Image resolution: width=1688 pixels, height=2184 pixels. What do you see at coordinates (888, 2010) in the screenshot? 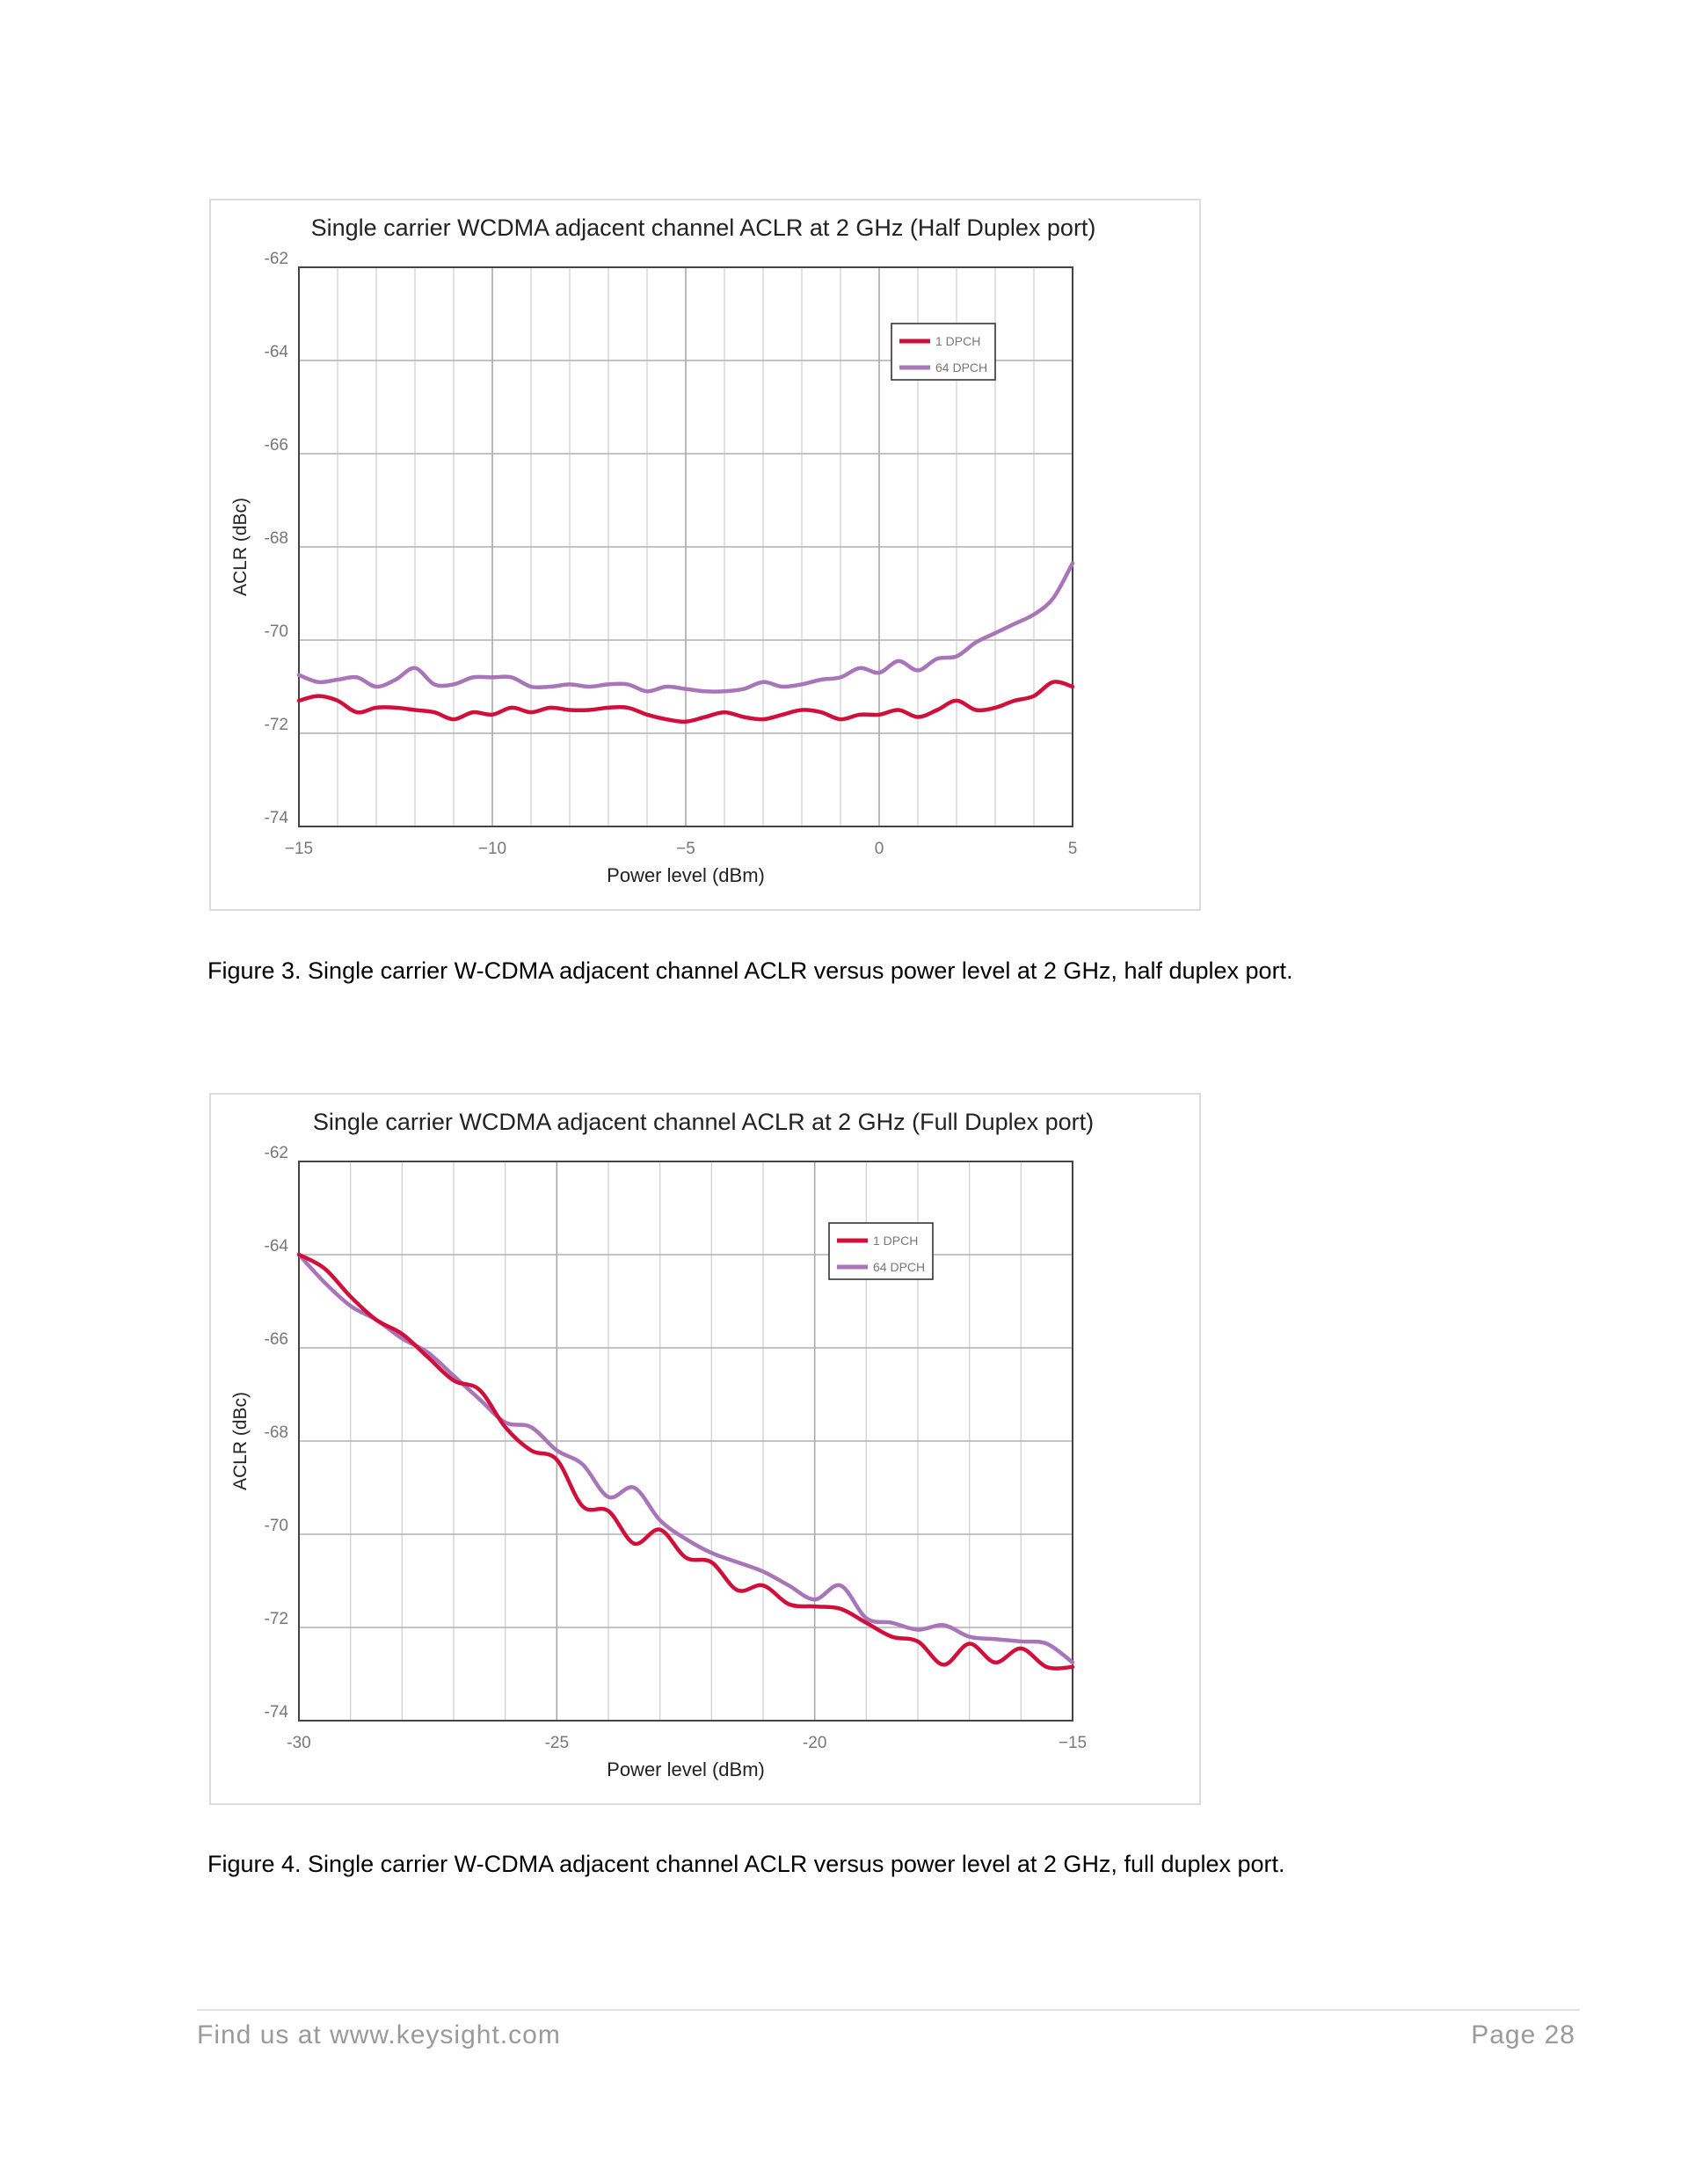
I see `footer-divider` at bounding box center [888, 2010].